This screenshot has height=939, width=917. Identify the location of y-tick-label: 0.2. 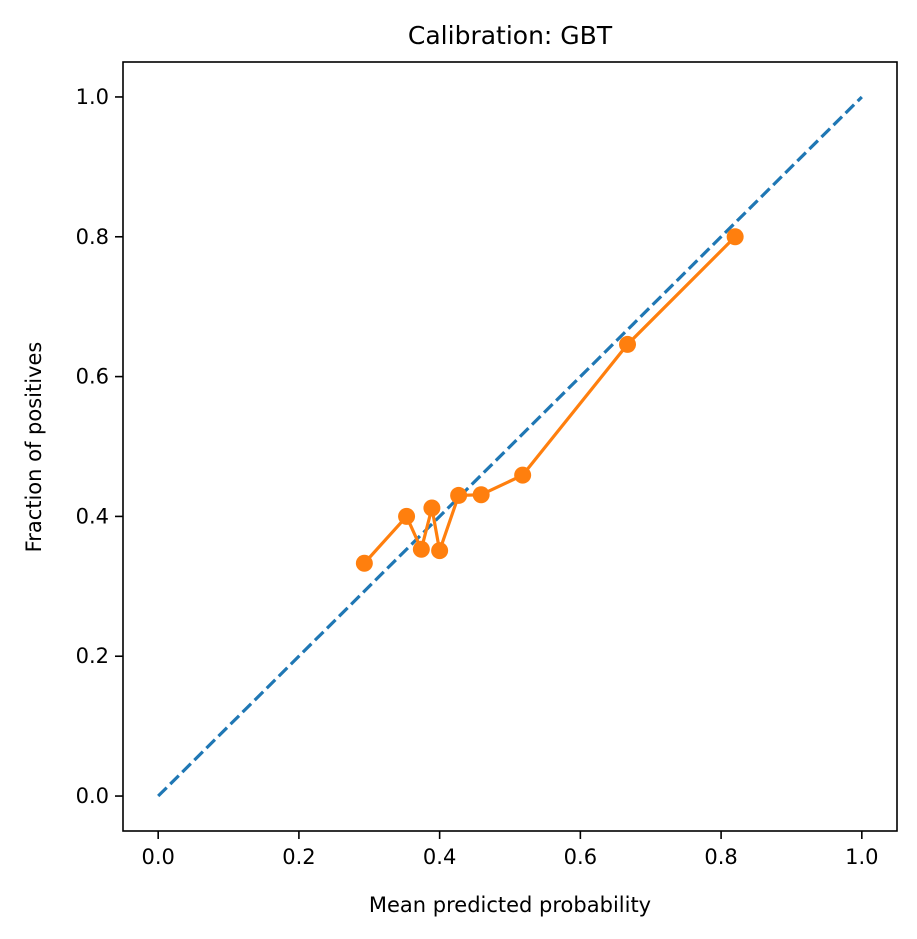
(92, 656).